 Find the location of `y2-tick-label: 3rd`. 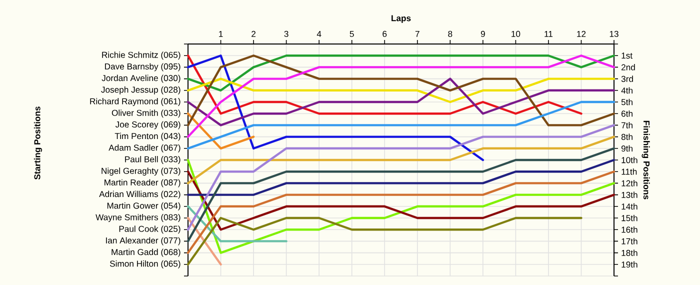

y2-tick-label: 3rd is located at coordinates (627, 79).